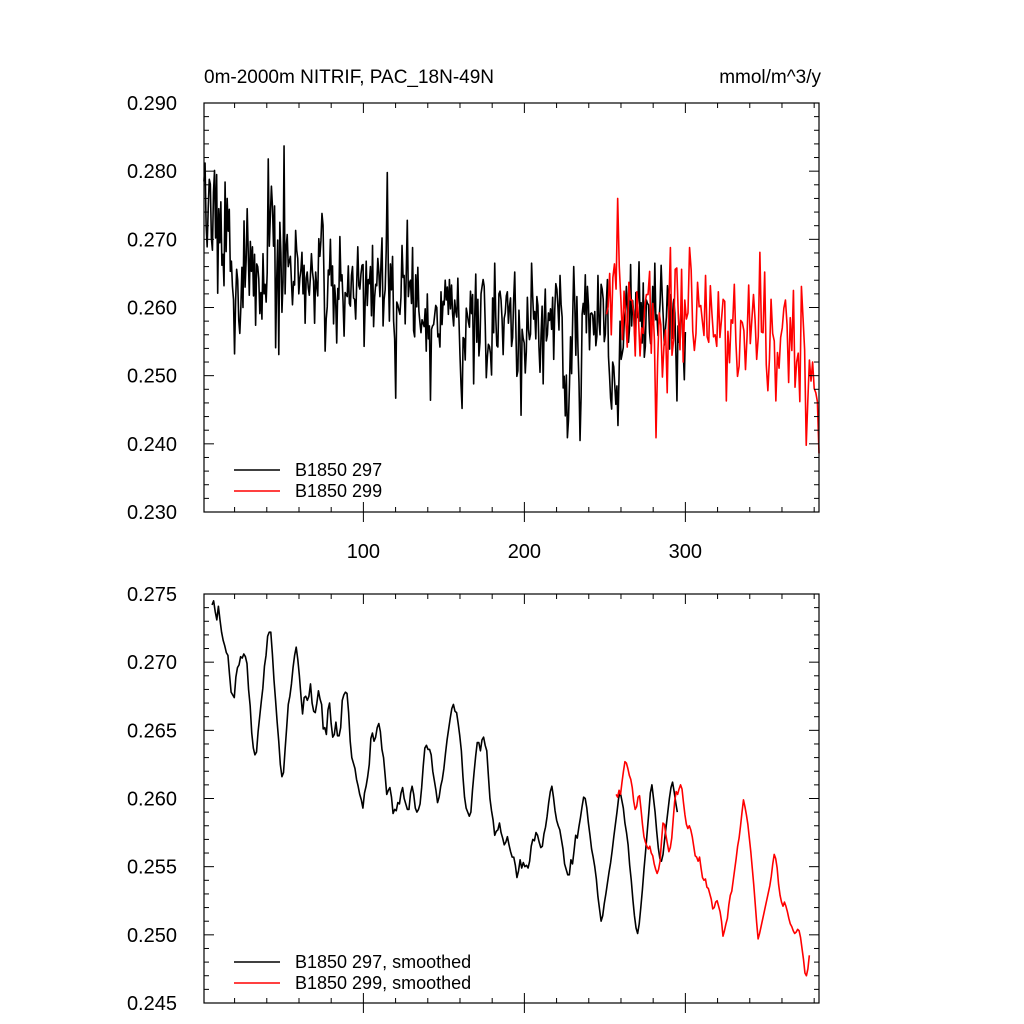  Describe the element at coordinates (363, 552) in the screenshot. I see `x-tick-label: 100` at that location.